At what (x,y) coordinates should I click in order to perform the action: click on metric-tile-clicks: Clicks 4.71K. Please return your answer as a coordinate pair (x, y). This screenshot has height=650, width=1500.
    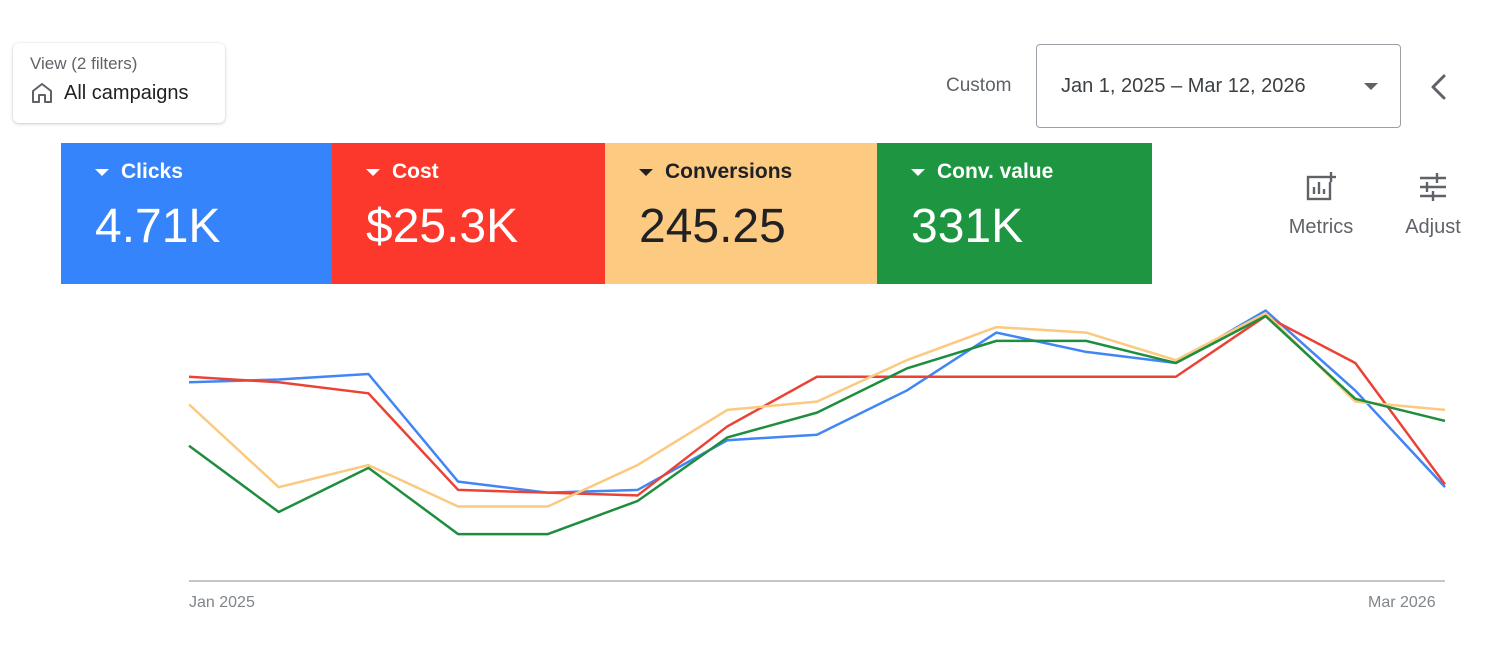
    Looking at the image, I should click on (196, 213).